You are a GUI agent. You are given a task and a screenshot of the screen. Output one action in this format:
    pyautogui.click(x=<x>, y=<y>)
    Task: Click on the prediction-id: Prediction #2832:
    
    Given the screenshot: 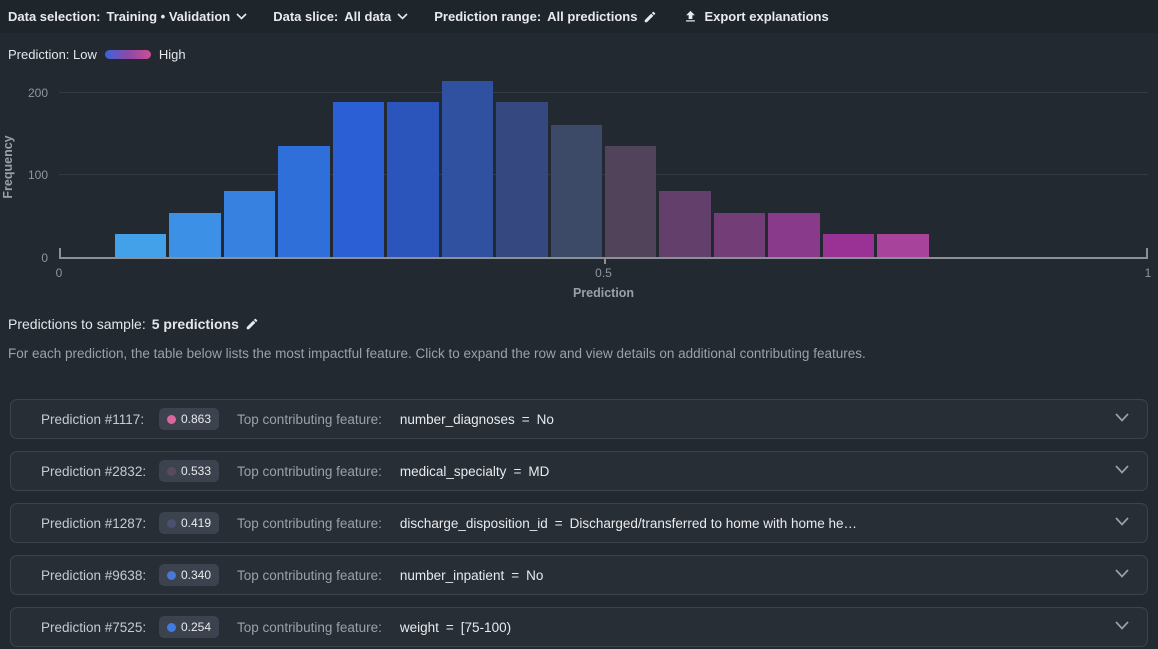 What is the action you would take?
    pyautogui.click(x=94, y=471)
    